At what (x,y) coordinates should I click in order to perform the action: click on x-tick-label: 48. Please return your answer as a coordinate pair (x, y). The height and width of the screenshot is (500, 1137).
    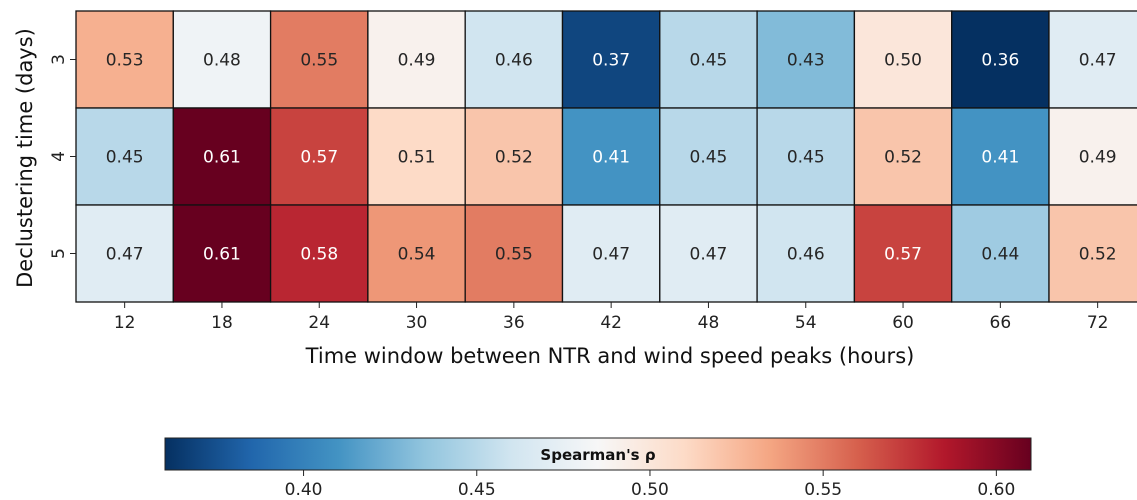
    Looking at the image, I should click on (709, 323).